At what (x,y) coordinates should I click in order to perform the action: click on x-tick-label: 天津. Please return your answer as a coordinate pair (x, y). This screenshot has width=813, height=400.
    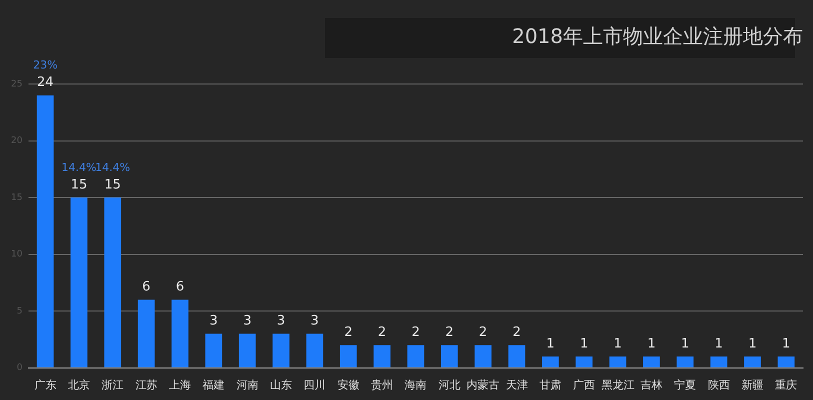
    Looking at the image, I should click on (517, 385).